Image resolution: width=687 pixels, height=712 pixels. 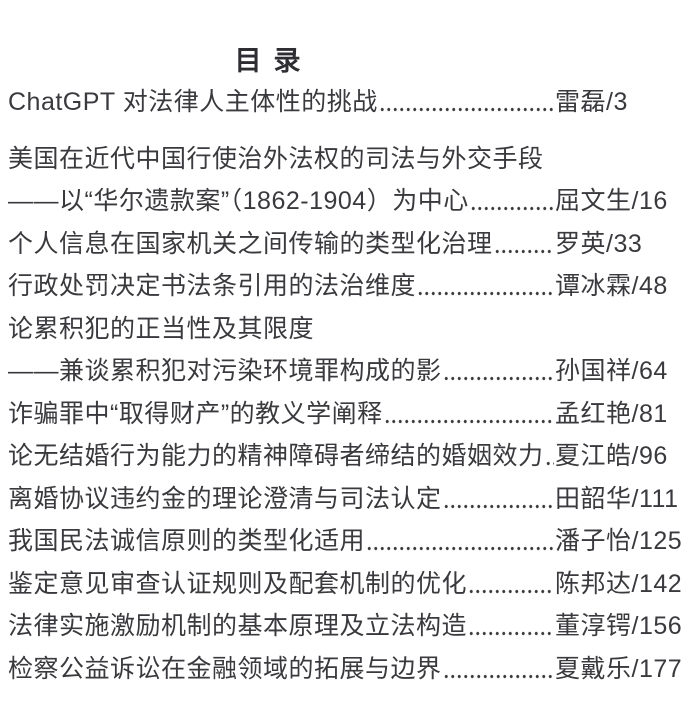 I want to click on entry-author-page: 雷磊/3, so click(x=614, y=100).